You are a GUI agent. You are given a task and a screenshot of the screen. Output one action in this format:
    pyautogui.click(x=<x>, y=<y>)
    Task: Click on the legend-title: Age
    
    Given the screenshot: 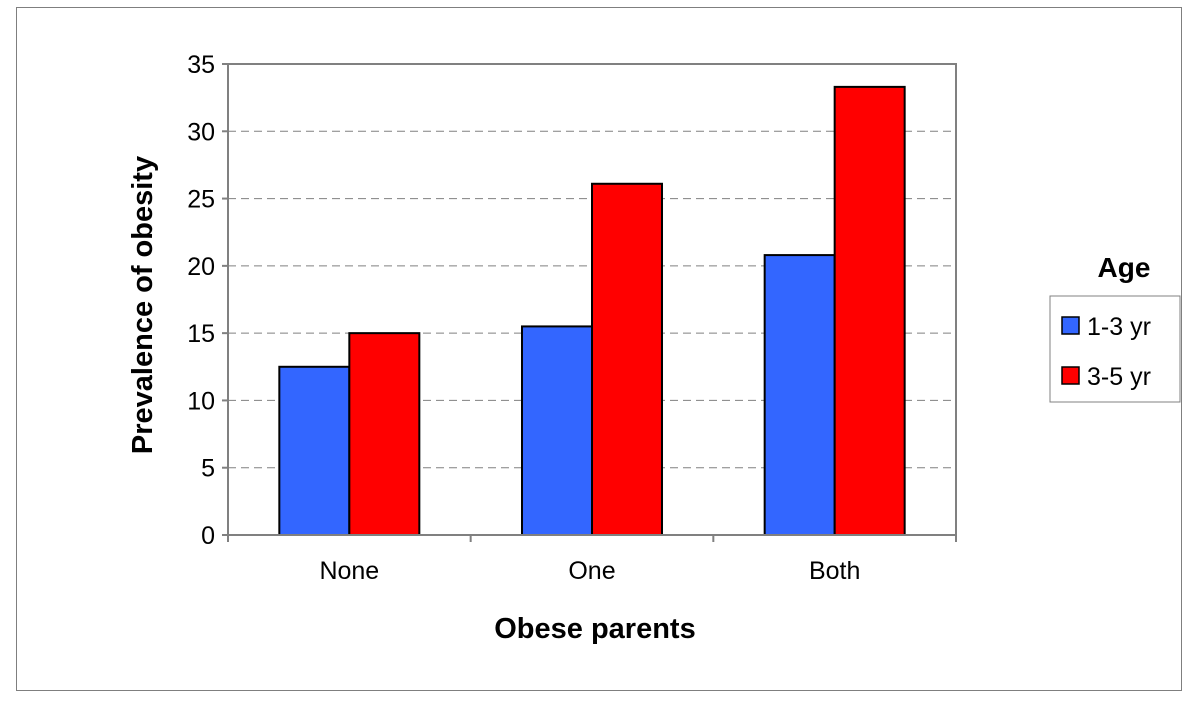 What is the action you would take?
    pyautogui.click(x=1124, y=267)
    